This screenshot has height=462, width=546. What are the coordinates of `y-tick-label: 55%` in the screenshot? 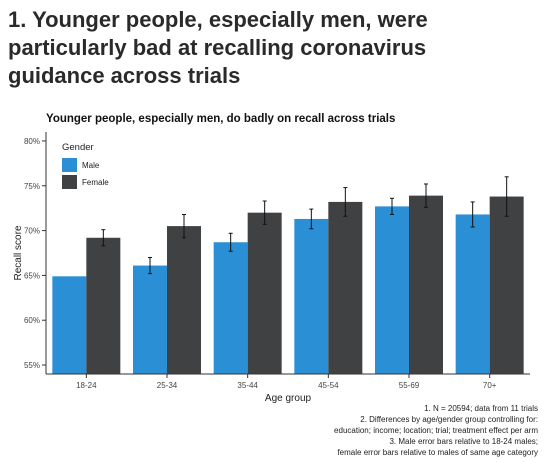 It's located at (32, 365).